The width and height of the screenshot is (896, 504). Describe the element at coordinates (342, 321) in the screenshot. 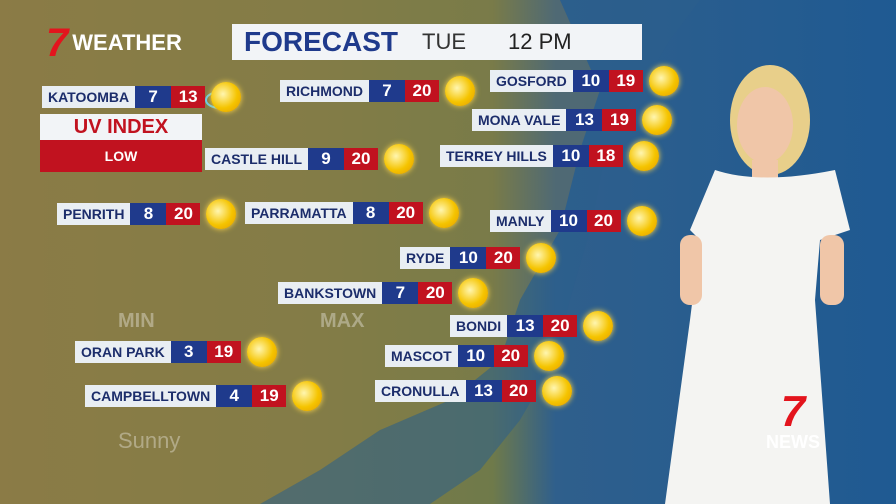

I see `ghost-max: MAX` at that location.